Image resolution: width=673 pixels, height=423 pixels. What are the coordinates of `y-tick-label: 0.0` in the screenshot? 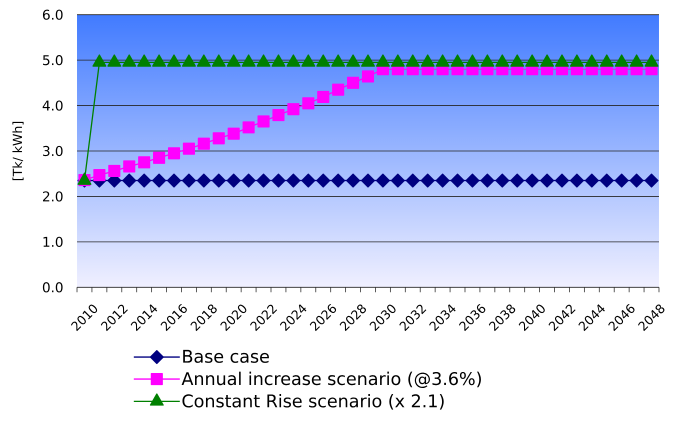 It's located at (52, 287).